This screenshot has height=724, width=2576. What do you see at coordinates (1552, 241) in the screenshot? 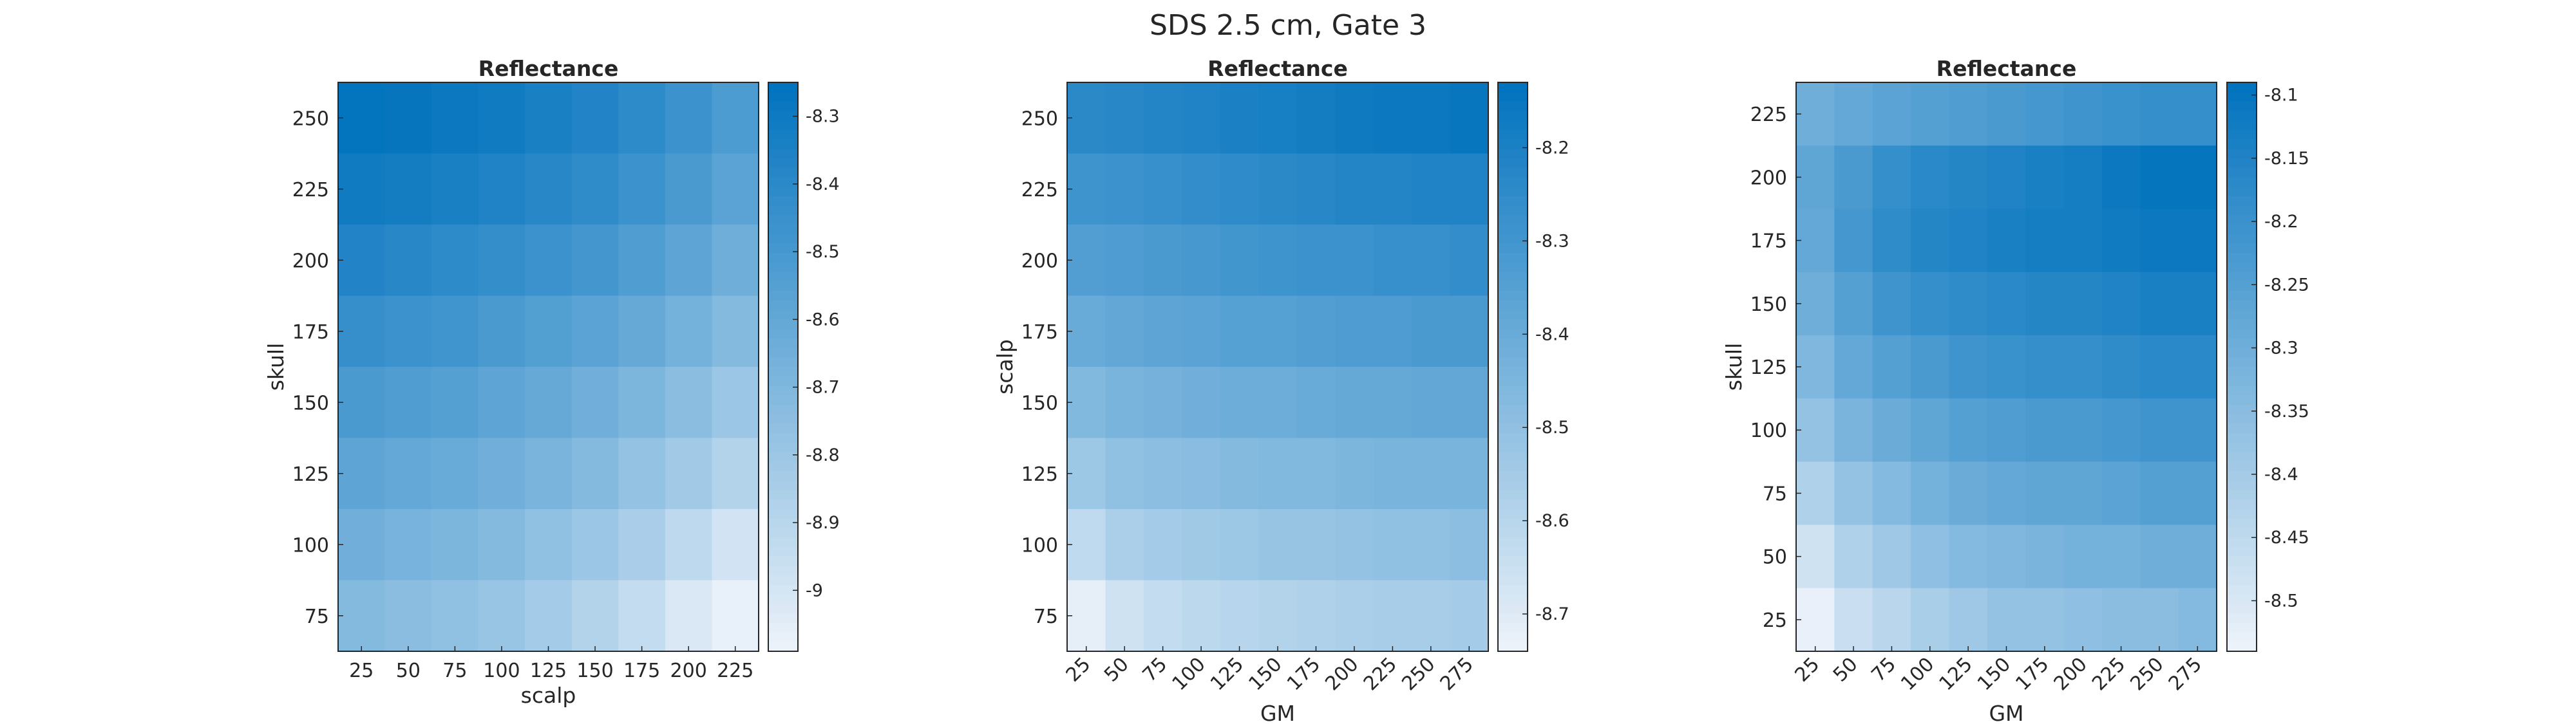
I see `colorbar-tick-label: -8.3` at bounding box center [1552, 241].